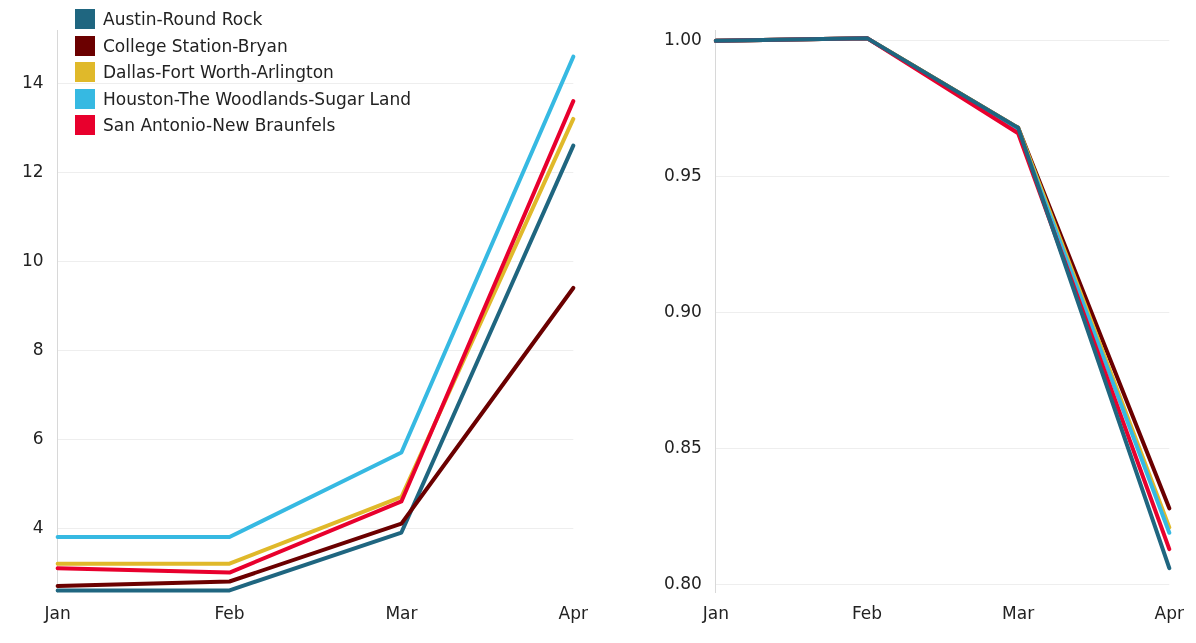  What do you see at coordinates (682, 582) in the screenshot?
I see `y-tick-label: 0.80` at bounding box center [682, 582].